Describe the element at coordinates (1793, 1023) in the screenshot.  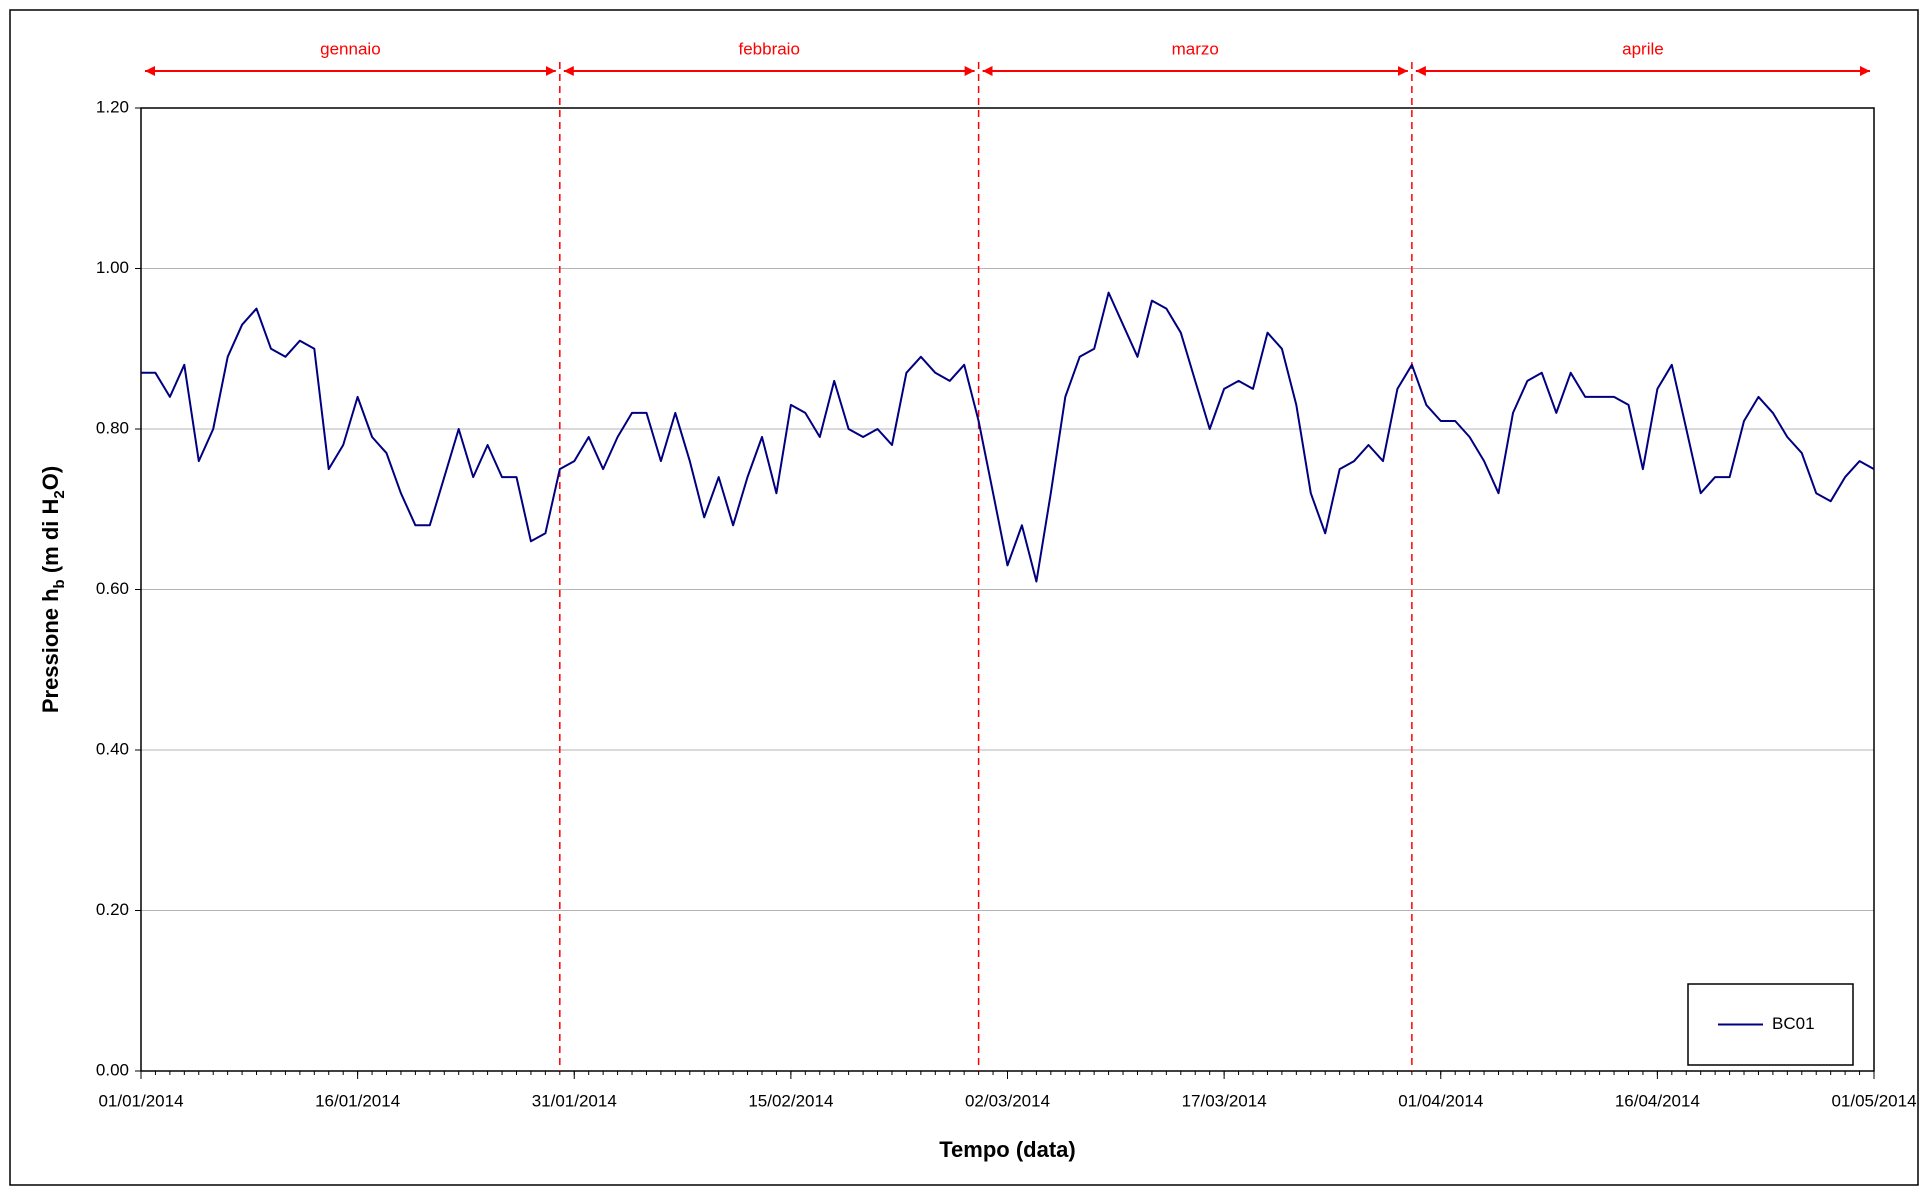
I see `legend-label: BC01` at that location.